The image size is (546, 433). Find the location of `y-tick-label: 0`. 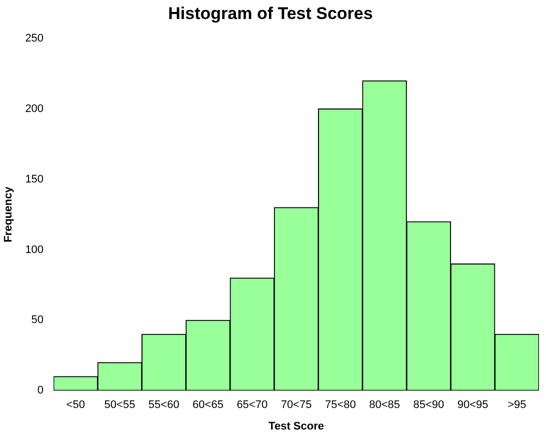

y-tick-label: 0 is located at coordinates (40, 390).